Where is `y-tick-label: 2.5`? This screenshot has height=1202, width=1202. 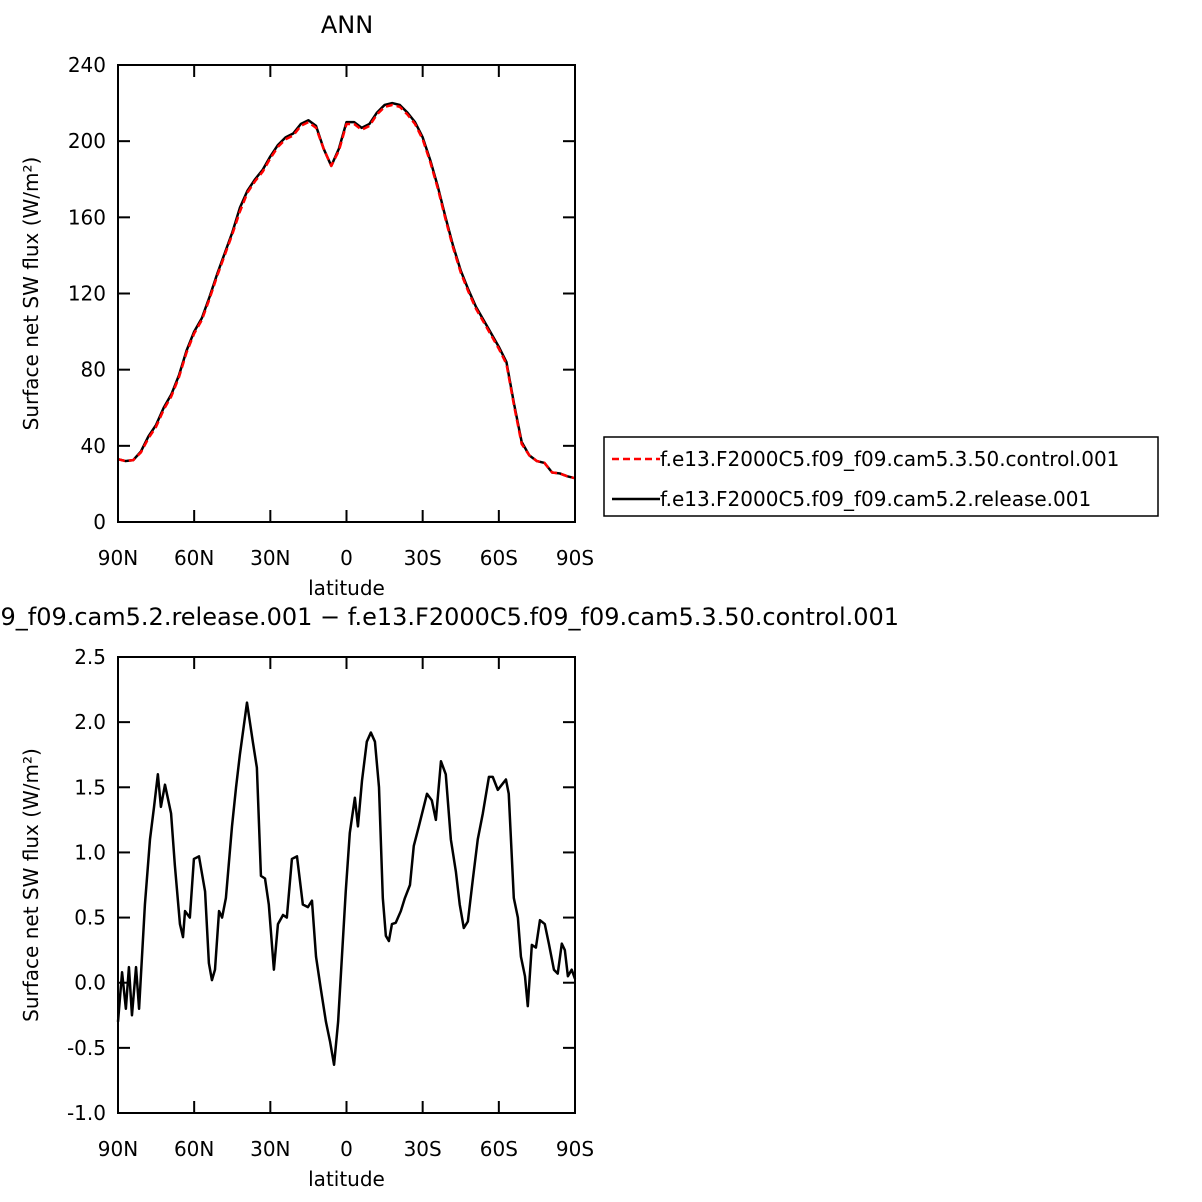
y-tick-label: 2.5 is located at coordinates (90, 657).